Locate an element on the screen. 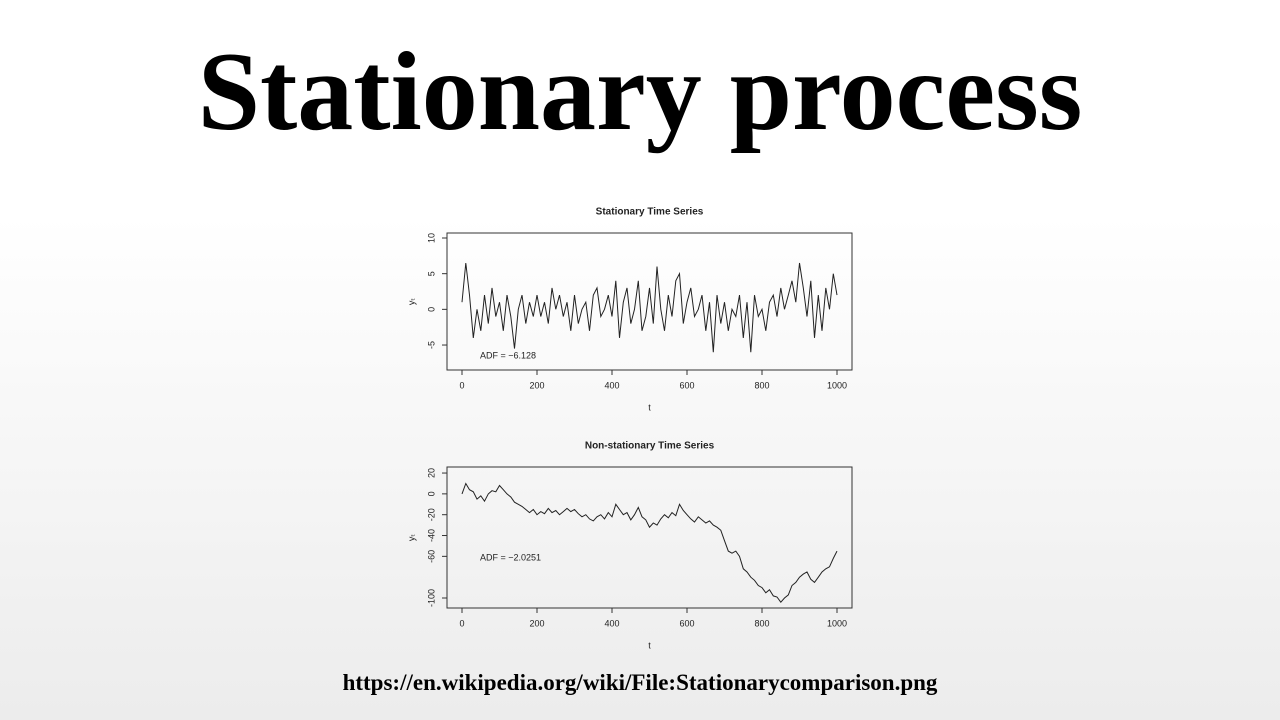  y-tick-label: 10 is located at coordinates (431, 238).